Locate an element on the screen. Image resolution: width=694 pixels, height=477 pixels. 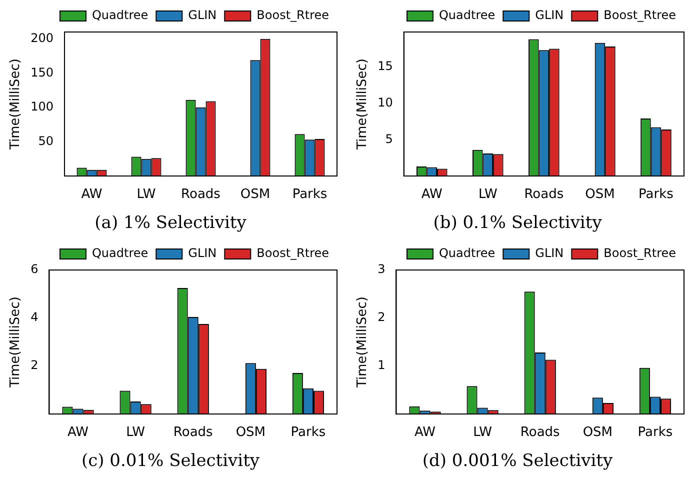
y-tick-label: 6 is located at coordinates (34, 269).